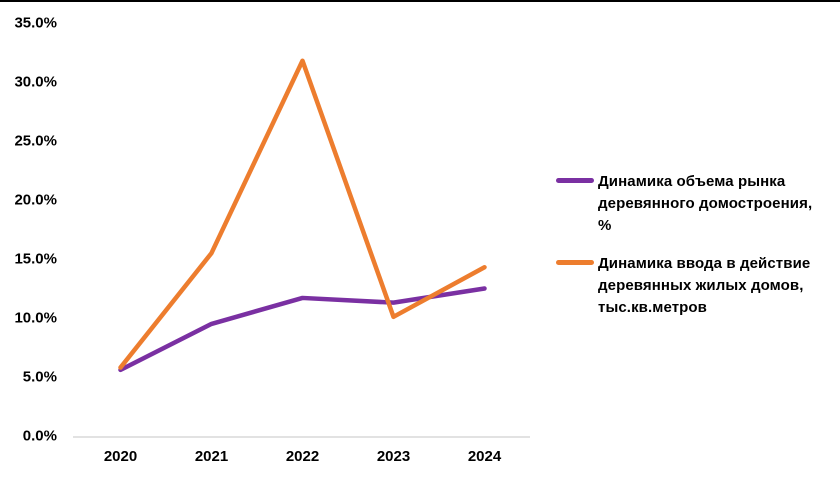 The image size is (840, 480). What do you see at coordinates (35, 259) in the screenshot?
I see `svg-text: 15.0%` at bounding box center [35, 259].